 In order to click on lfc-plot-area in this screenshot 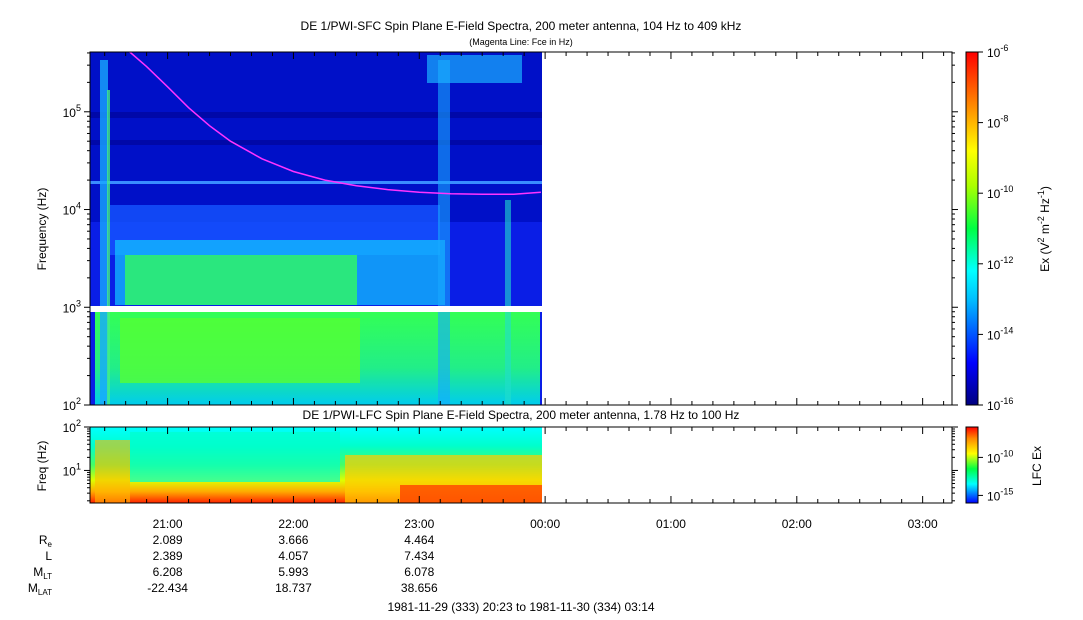, I will do `click(521, 465)`.